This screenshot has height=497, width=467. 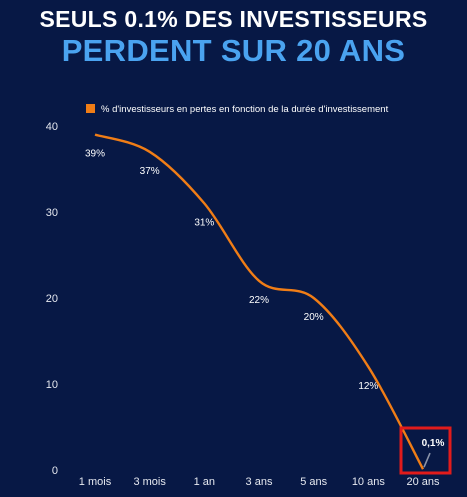 What do you see at coordinates (314, 317) in the screenshot?
I see `data-label: 20%` at bounding box center [314, 317].